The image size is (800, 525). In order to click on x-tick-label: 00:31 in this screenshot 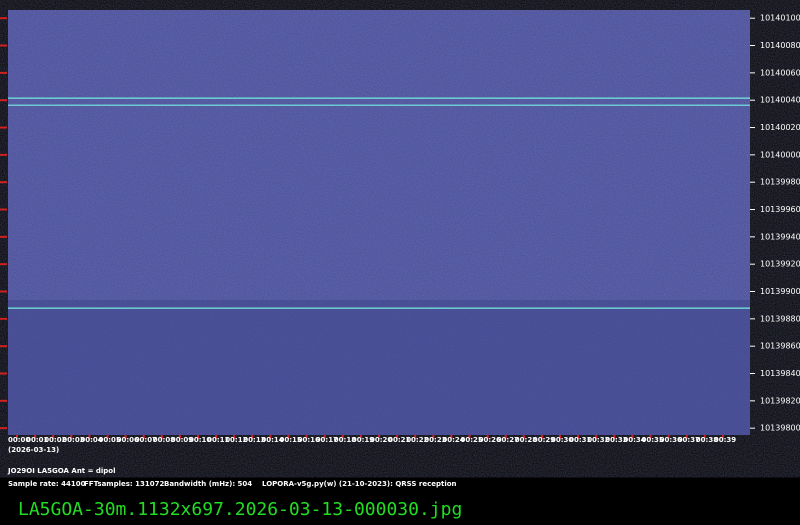, I will do `click(580, 440)`.